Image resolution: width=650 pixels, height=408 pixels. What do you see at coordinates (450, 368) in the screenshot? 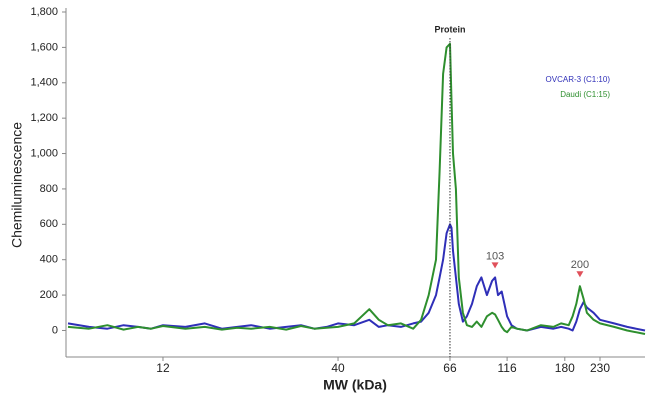
I see `x-tick-label: 66` at bounding box center [450, 368].